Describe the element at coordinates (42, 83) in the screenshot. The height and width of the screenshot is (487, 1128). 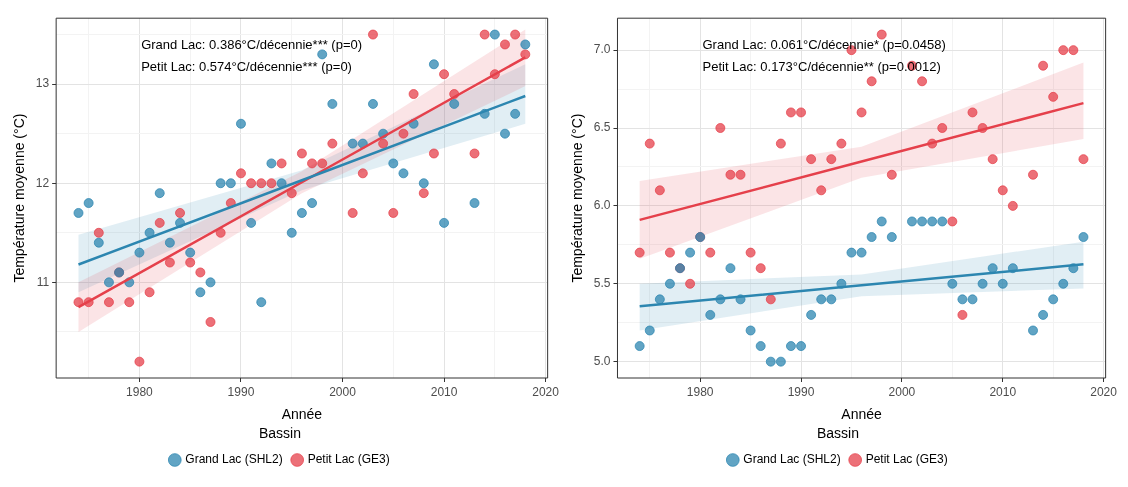
I see `y-tick-label: 13` at that location.